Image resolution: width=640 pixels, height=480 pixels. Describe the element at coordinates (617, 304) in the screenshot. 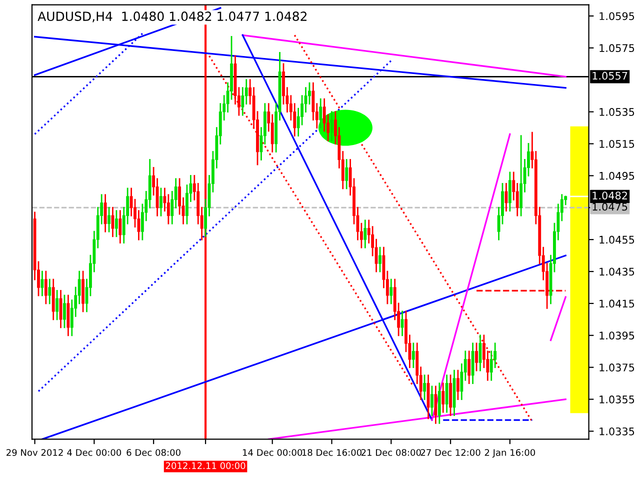

I see `y-tick-label: 1.0415` at that location.